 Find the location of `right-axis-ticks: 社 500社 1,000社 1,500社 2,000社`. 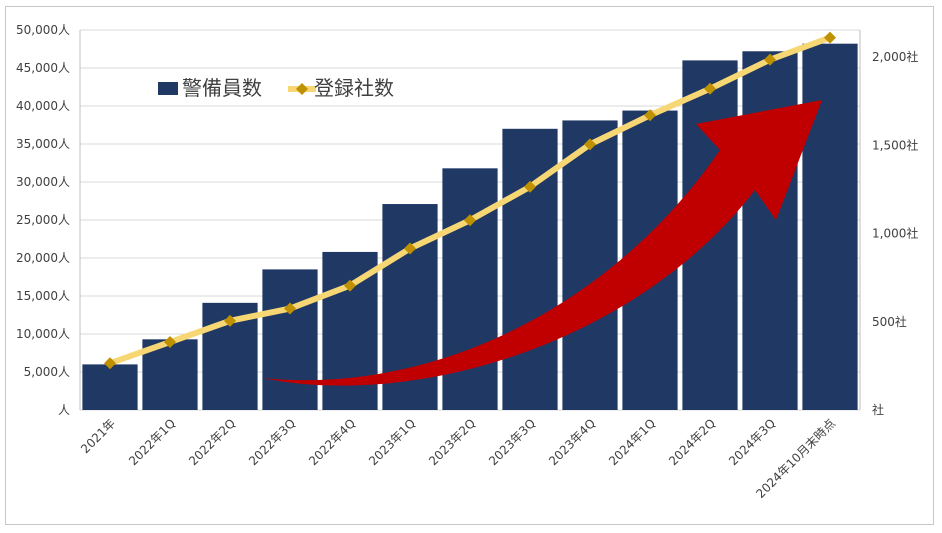

right-axis-ticks: 社 500社 1,000社 1,500社 2,000社 is located at coordinates (895, 233).